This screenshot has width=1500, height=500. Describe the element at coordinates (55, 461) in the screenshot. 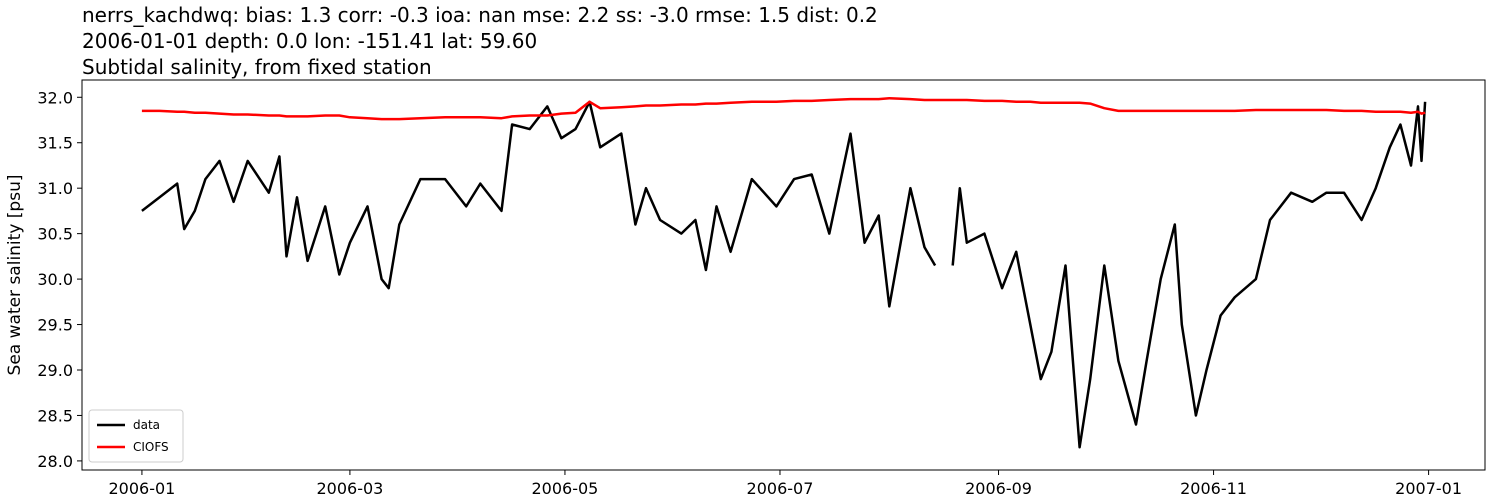

I see `y-tick-label: 28.0` at that location.